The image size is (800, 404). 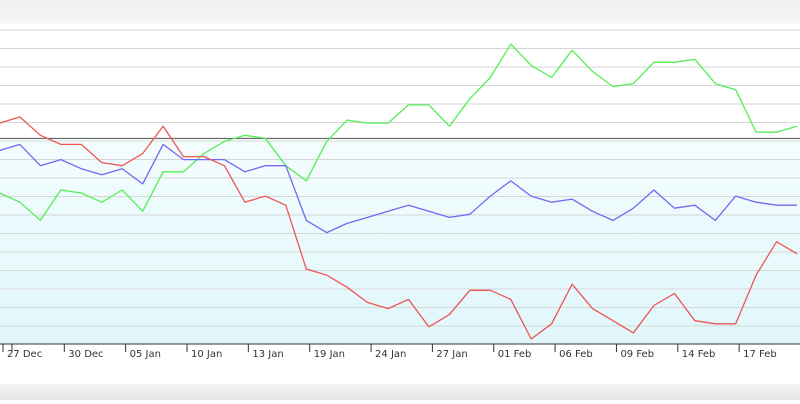 I want to click on x-tick-label: 27 Jan, so click(x=451, y=354).